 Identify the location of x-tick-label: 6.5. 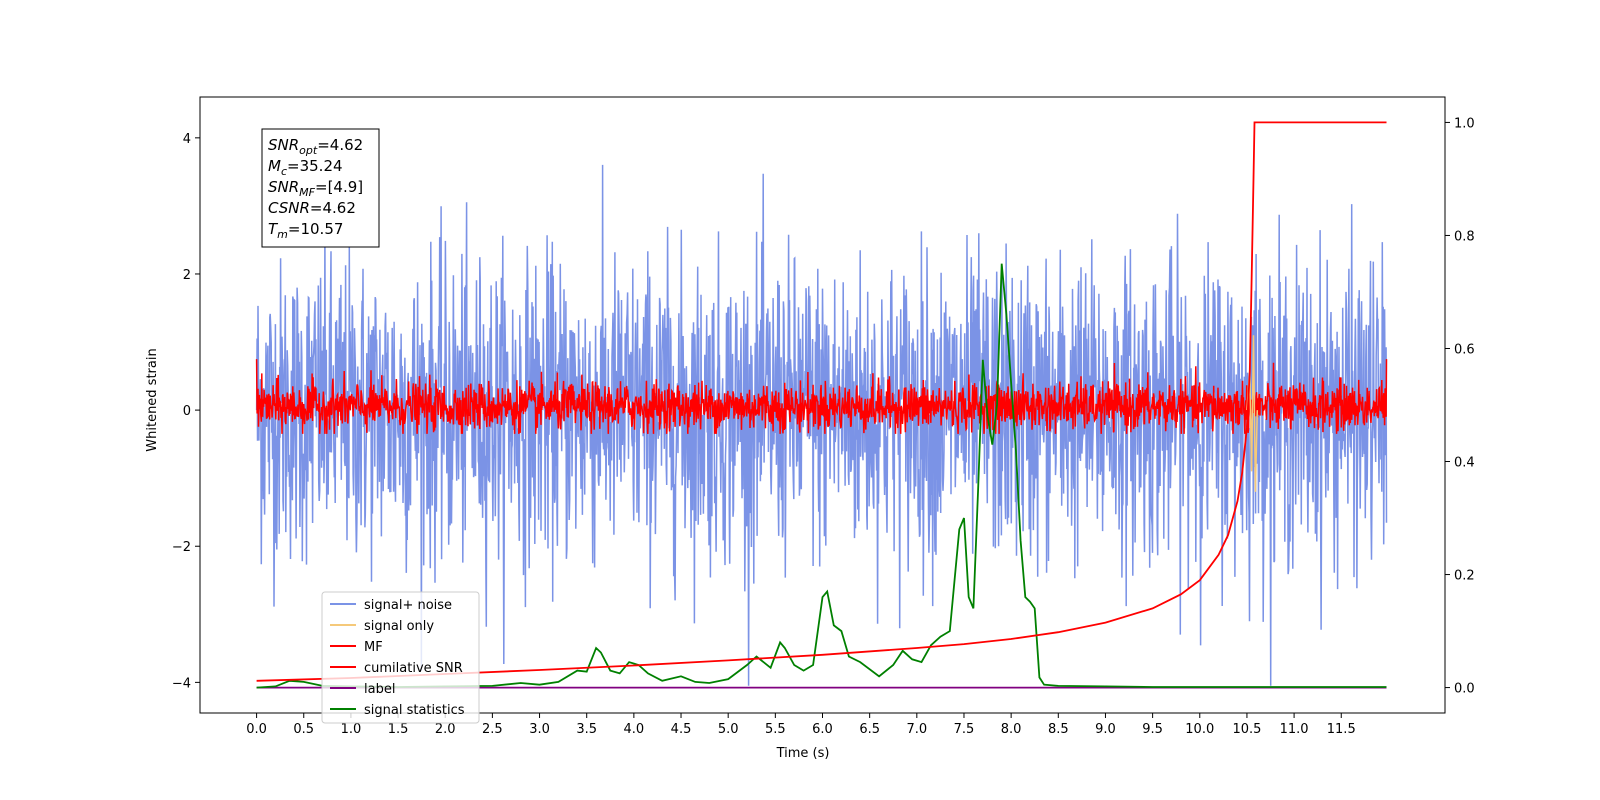
(869, 729).